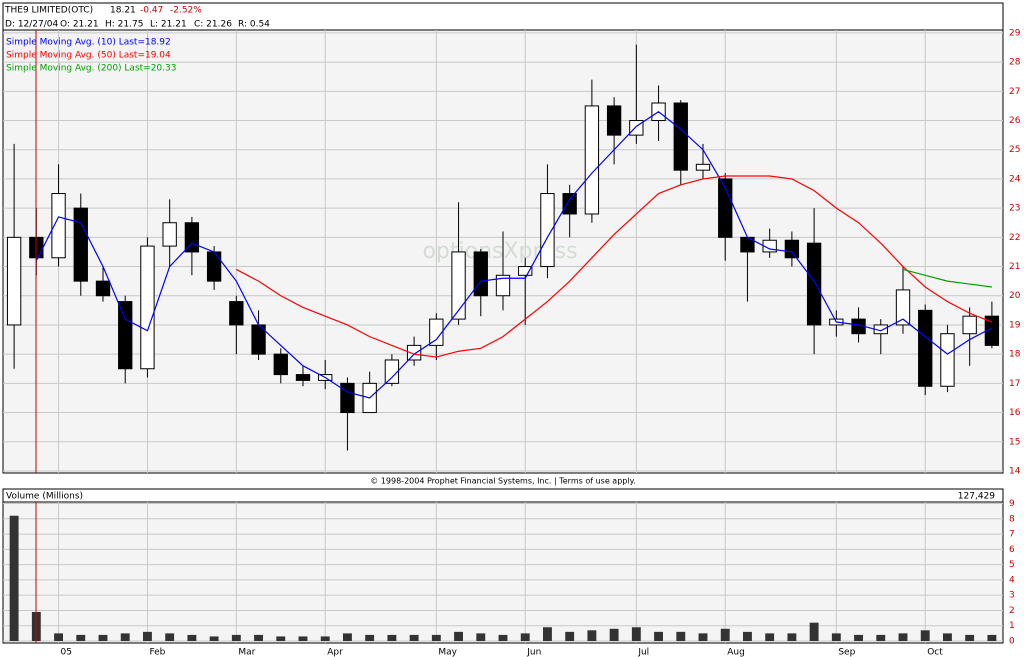 The height and width of the screenshot is (657, 1024). Describe the element at coordinates (447, 652) in the screenshot. I see `x-tick-label: May` at that location.